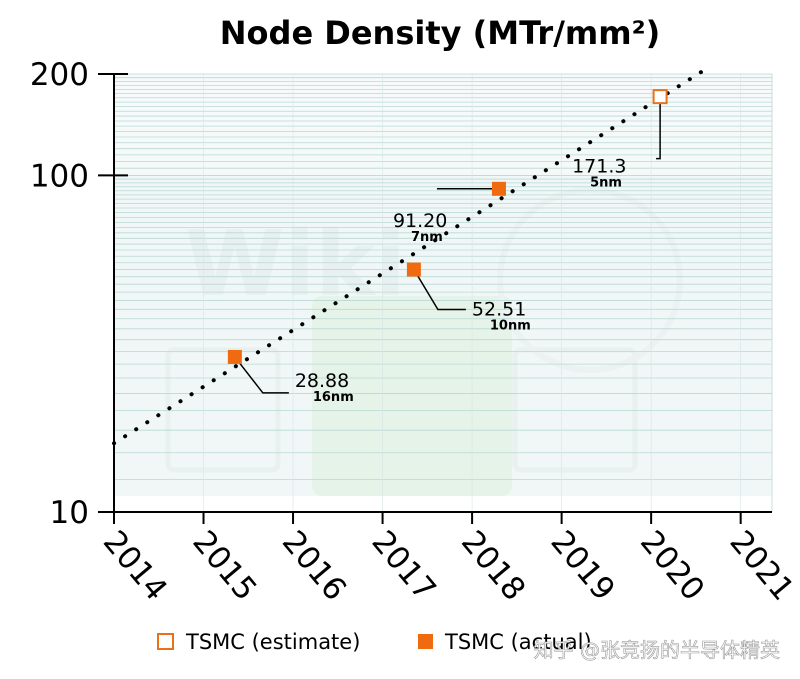 The height and width of the screenshot is (679, 800). Describe the element at coordinates (518, 642) in the screenshot. I see `legend-actual-label: TSMC (actual)` at that location.